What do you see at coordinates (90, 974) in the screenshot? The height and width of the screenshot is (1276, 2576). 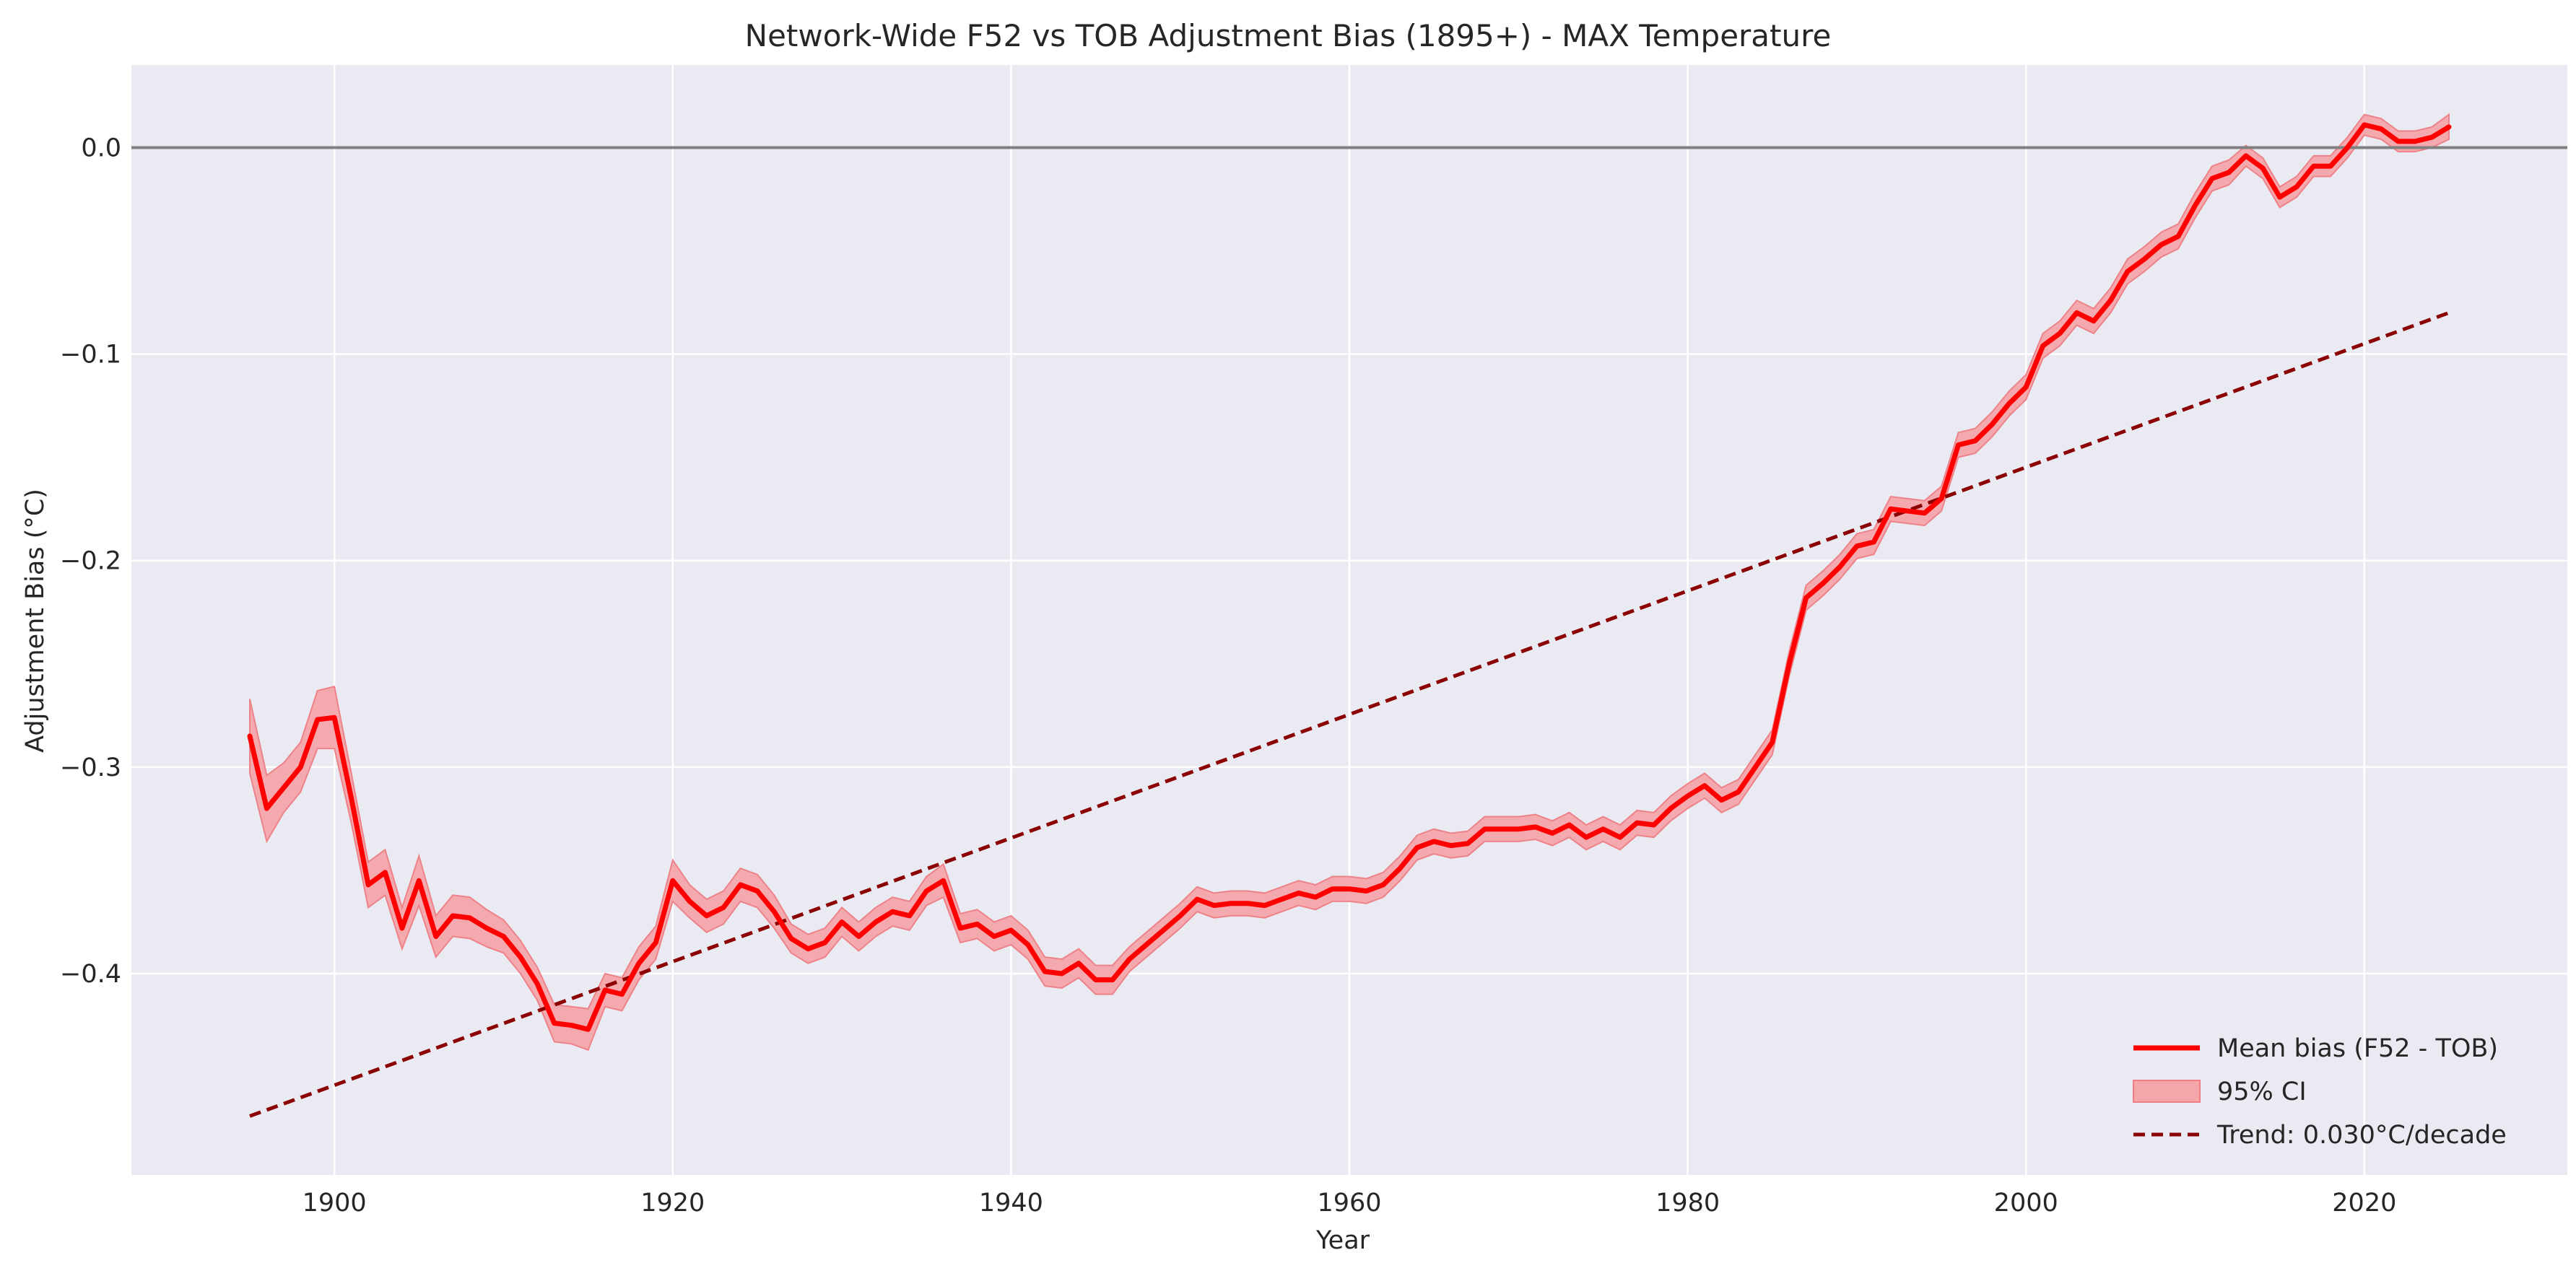 I see `y-tick-label: −0.4` at bounding box center [90, 974].